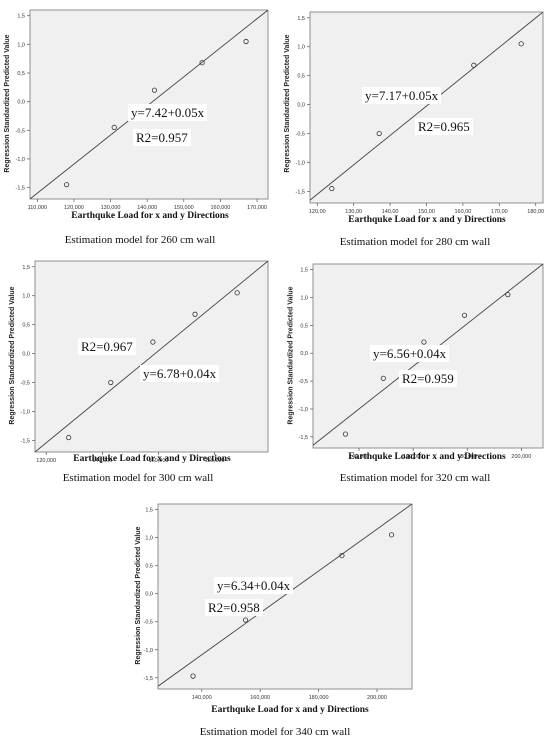 The width and height of the screenshot is (550, 741). I want to click on annotation-r2: R2=0.965, so click(444, 126).